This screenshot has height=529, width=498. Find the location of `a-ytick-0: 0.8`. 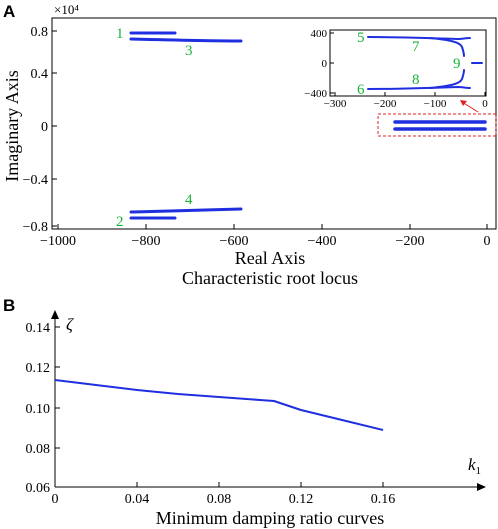

a-ytick-0: 0.8 is located at coordinates (40, 32).